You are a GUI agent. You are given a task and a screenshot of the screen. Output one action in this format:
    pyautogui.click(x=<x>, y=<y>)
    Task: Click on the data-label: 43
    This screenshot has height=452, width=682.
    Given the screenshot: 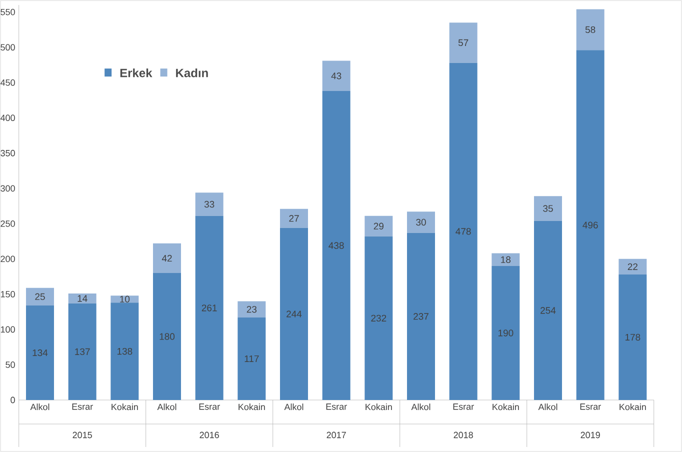 What is the action you would take?
    pyautogui.click(x=336, y=76)
    